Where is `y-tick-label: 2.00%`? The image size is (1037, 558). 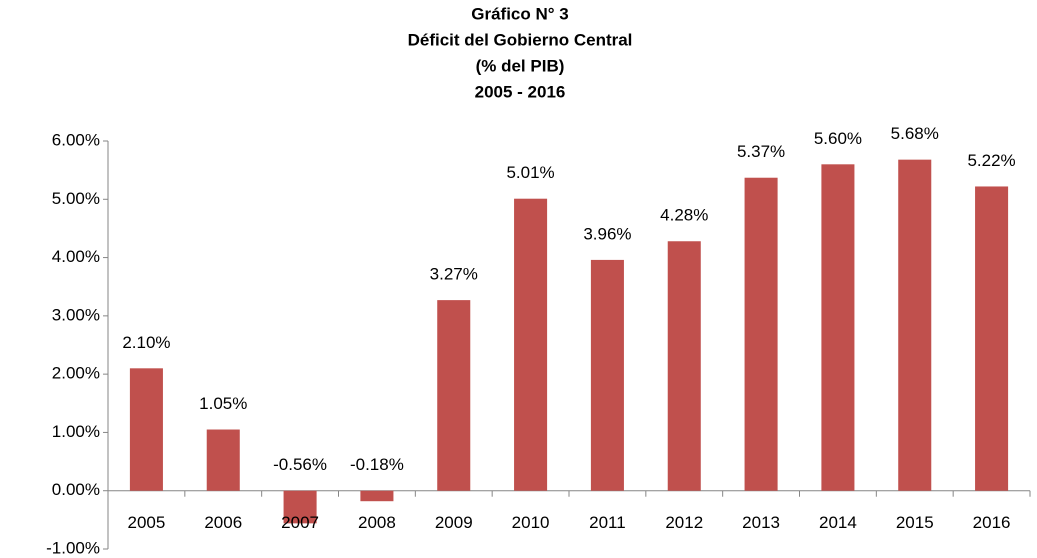
y-tick-label: 2.00% is located at coordinates (76, 373).